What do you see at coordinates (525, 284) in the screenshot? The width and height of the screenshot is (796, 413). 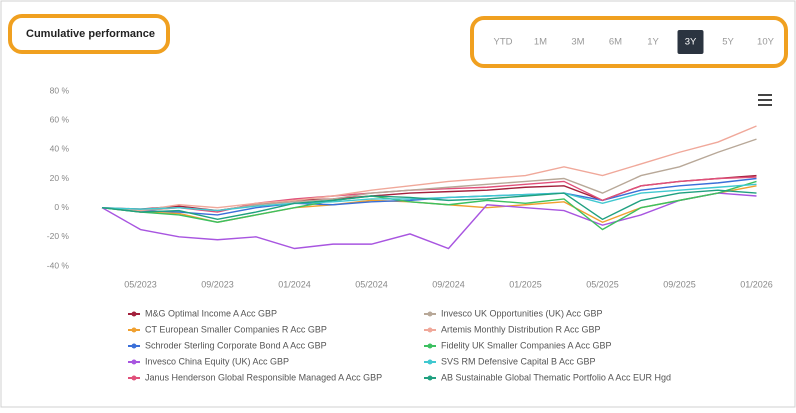 I see `x-tick-label: 01/2025` at bounding box center [525, 284].